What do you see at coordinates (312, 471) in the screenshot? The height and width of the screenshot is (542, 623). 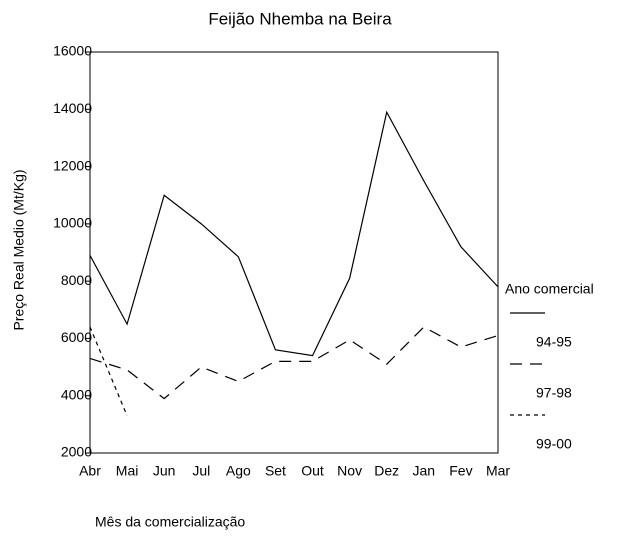 I see `x-tick-label: Out` at bounding box center [312, 471].